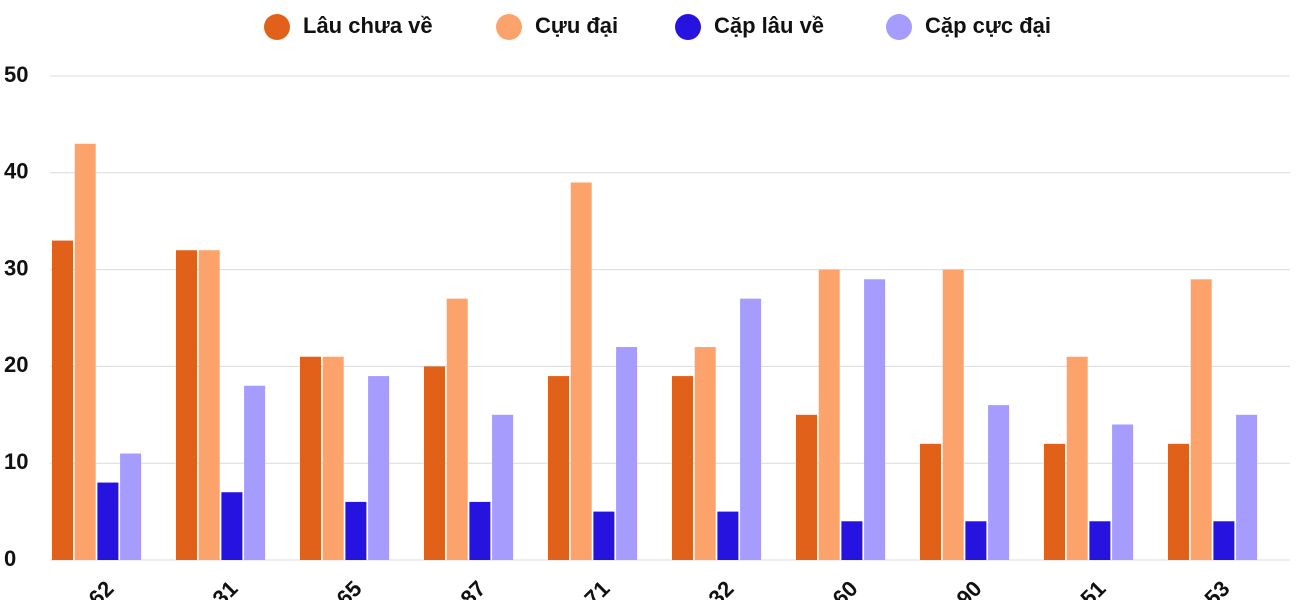 The width and height of the screenshot is (1300, 600). What do you see at coordinates (576, 25) in the screenshot?
I see `legend-label: Cựu đại` at bounding box center [576, 25].